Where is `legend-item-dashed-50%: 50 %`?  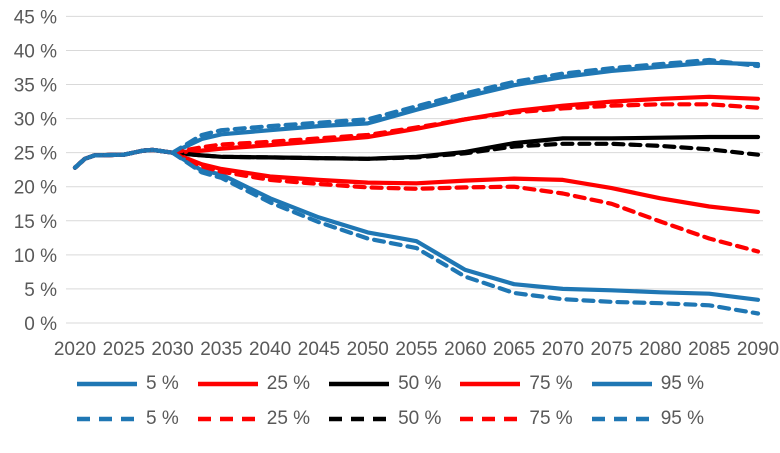
legend-item-dashed-50%: 50 % is located at coordinates (384, 419).